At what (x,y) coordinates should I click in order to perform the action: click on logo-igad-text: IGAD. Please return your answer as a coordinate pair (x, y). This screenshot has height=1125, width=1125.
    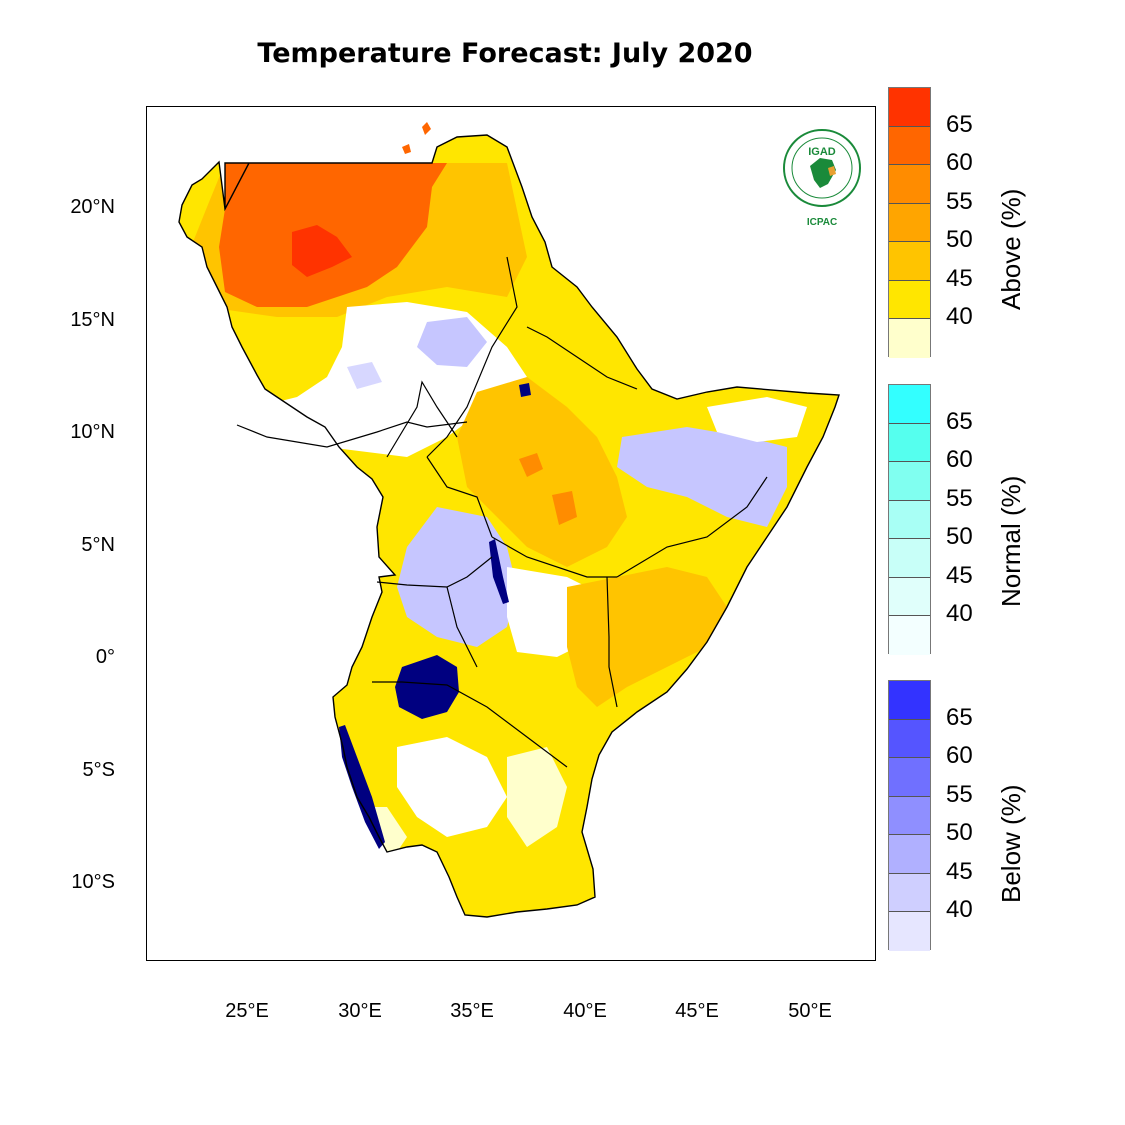
    Looking at the image, I should click on (822, 152).